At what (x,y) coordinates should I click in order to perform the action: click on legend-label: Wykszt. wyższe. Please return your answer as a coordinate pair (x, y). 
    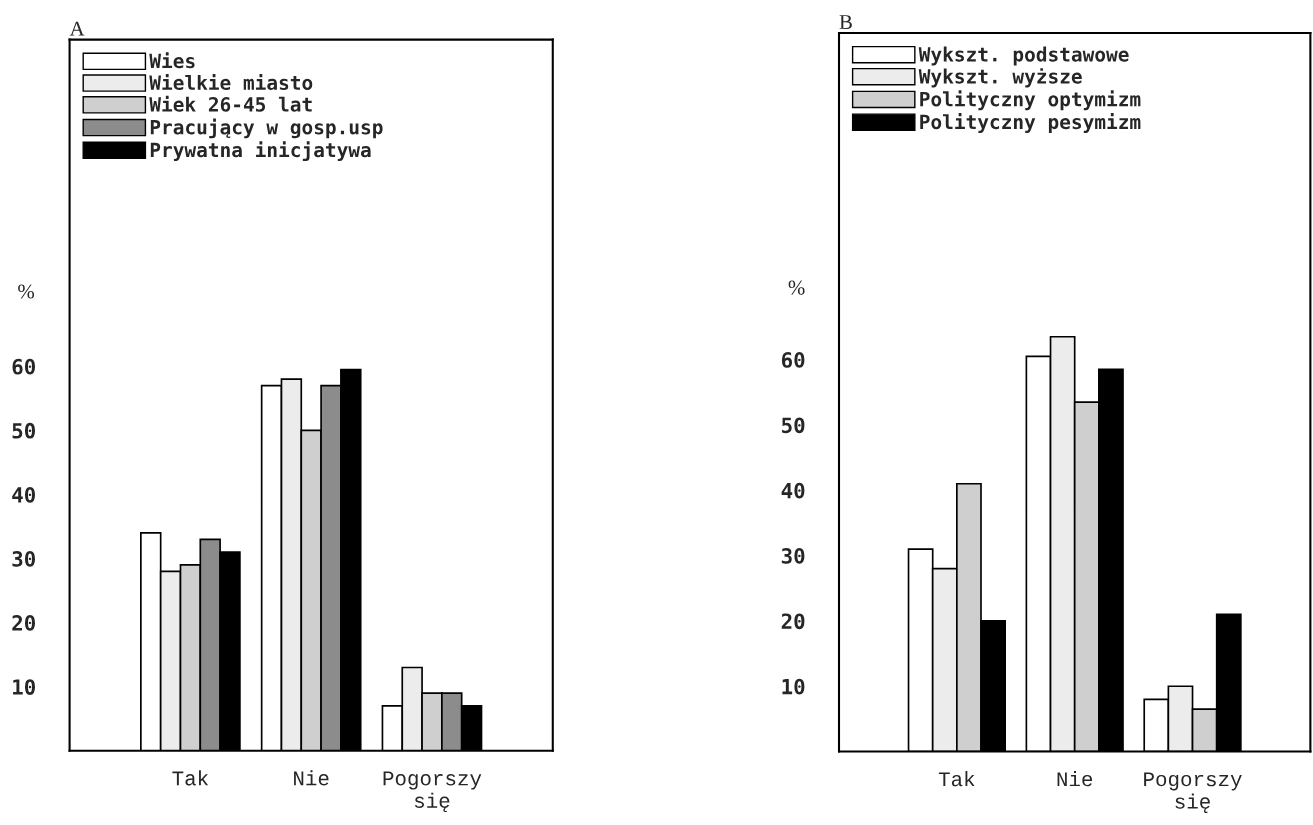
    Looking at the image, I should click on (1000, 78).